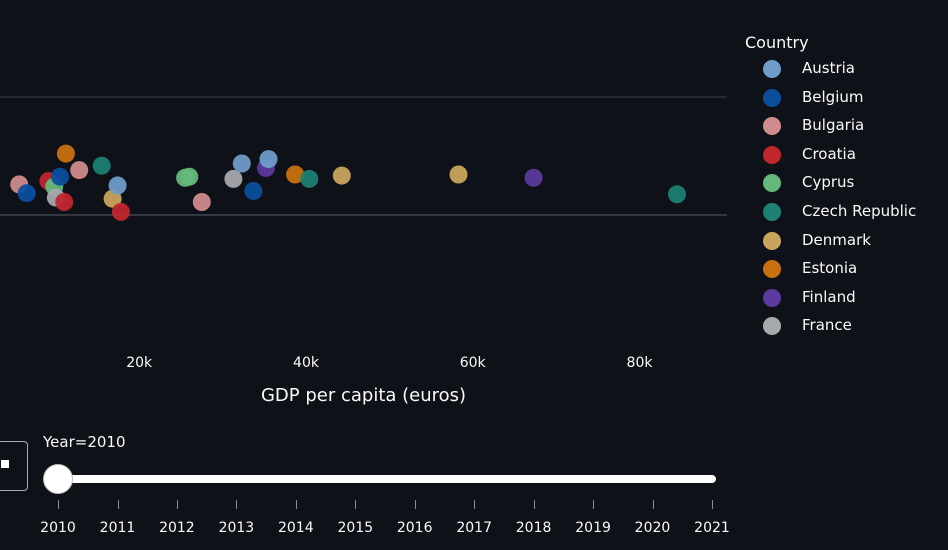 The image size is (948, 550). I want to click on legend-item: Austria, so click(845, 72).